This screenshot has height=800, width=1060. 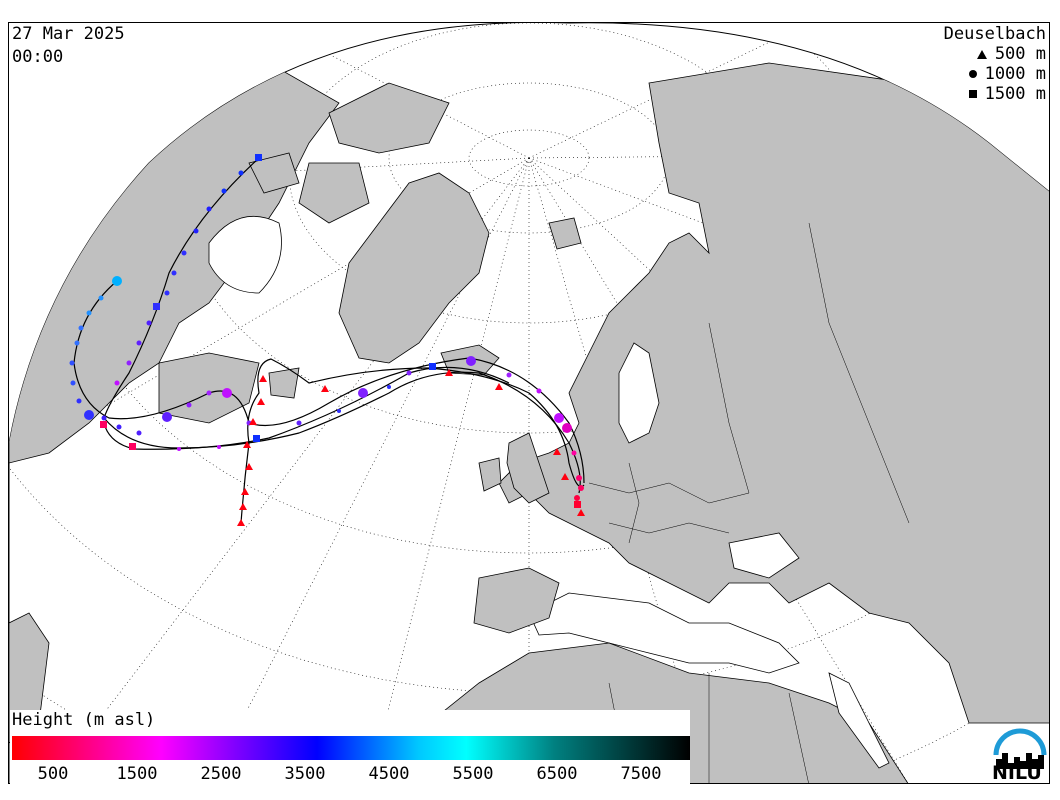 I want to click on tick-label: 6500, so click(x=557, y=774).